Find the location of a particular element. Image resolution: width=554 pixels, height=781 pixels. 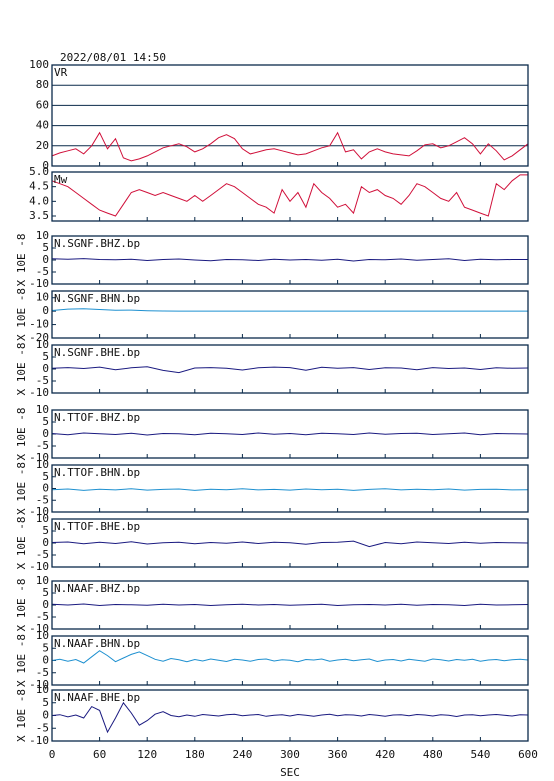

x-tick-label: 420 is located at coordinates (385, 754).